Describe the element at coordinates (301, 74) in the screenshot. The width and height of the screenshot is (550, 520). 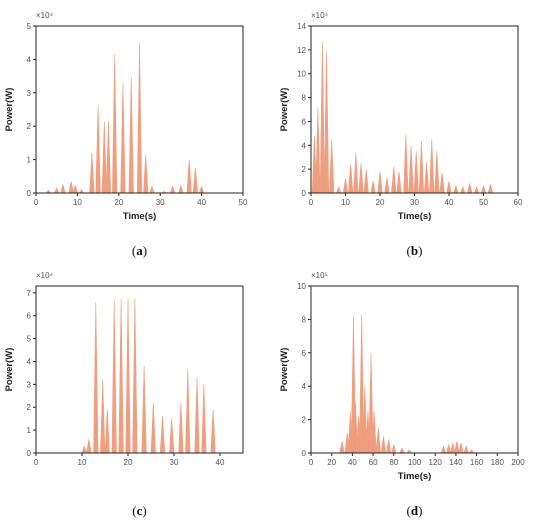
I see `y-tick-label: 10` at that location.